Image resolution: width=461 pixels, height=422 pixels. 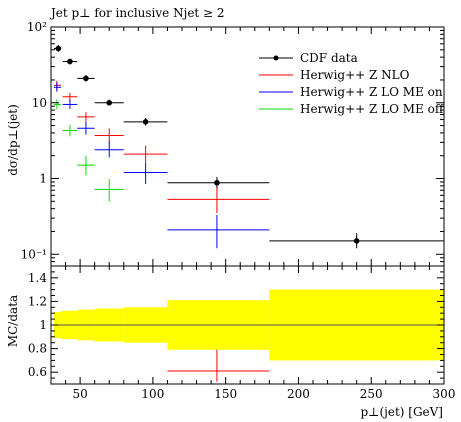 I want to click on ratio-y-tick-label: 1.4, so click(x=37, y=278).